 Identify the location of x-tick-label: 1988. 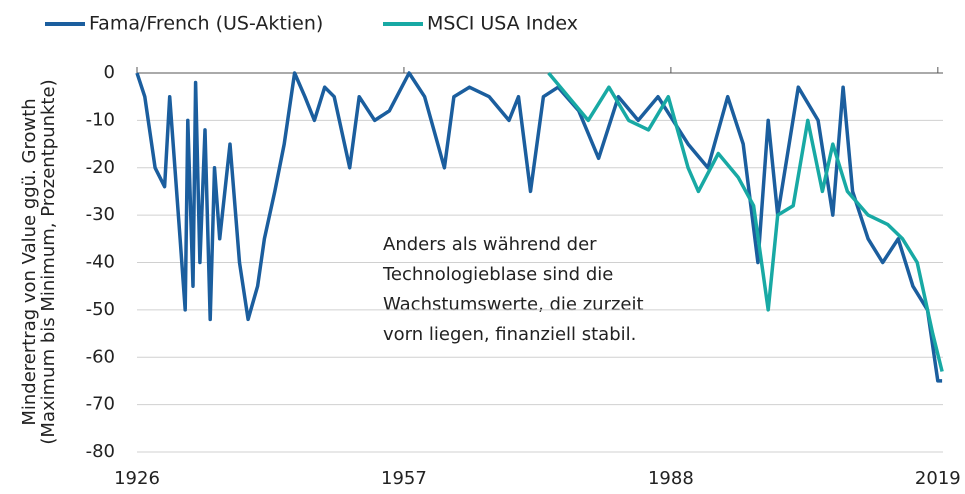
(671, 478).